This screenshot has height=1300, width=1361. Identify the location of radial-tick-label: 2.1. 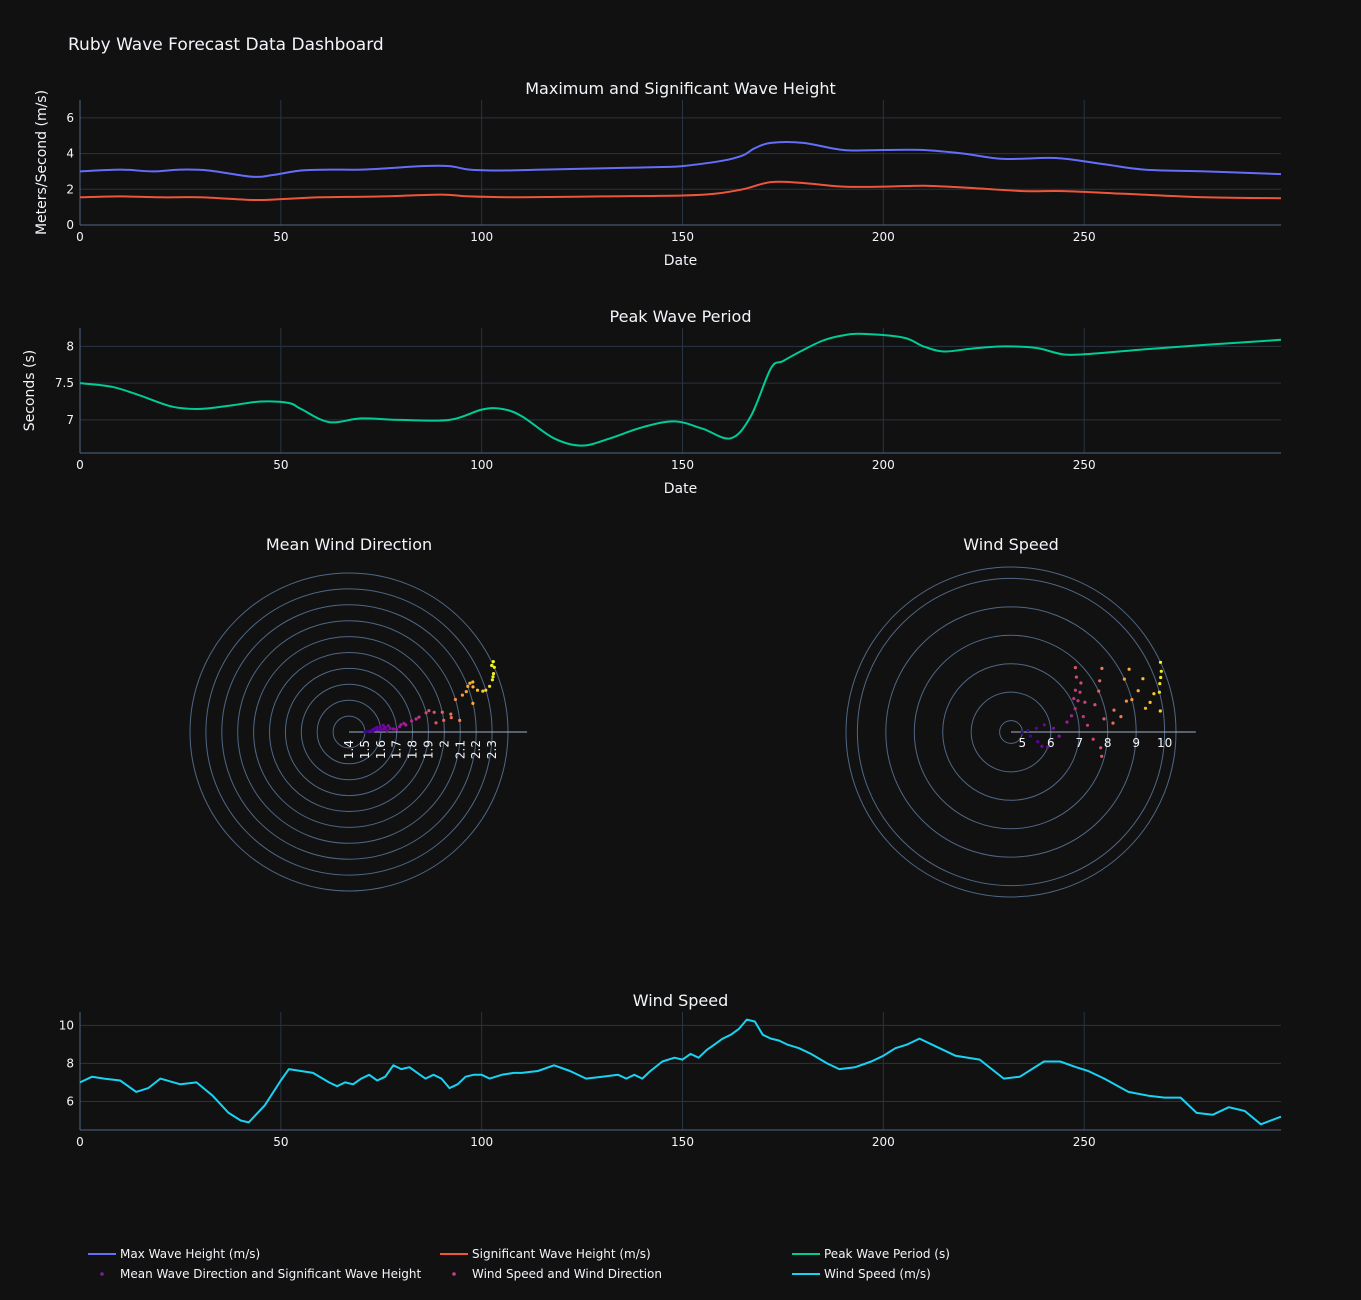
(460, 749).